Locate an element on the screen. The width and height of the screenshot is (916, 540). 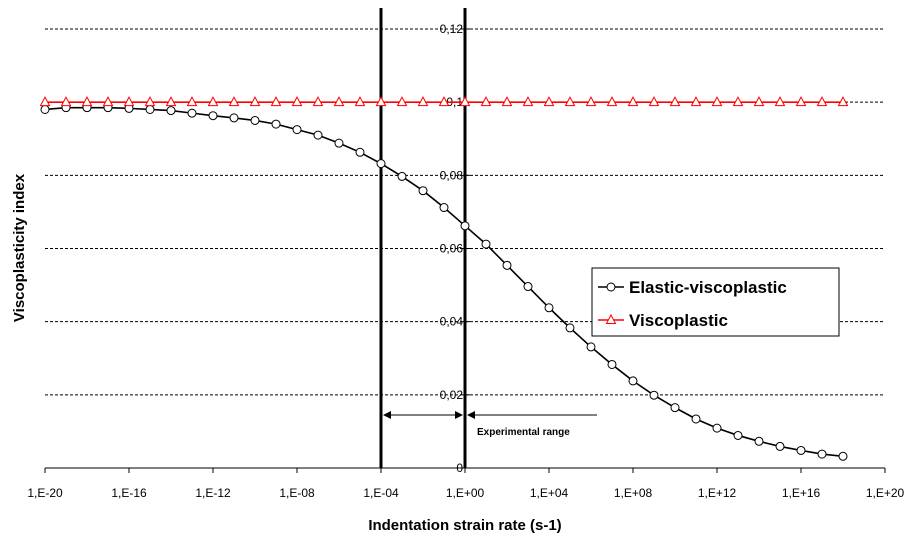
x-tick-label: 1,E+08 is located at coordinates (633, 493).